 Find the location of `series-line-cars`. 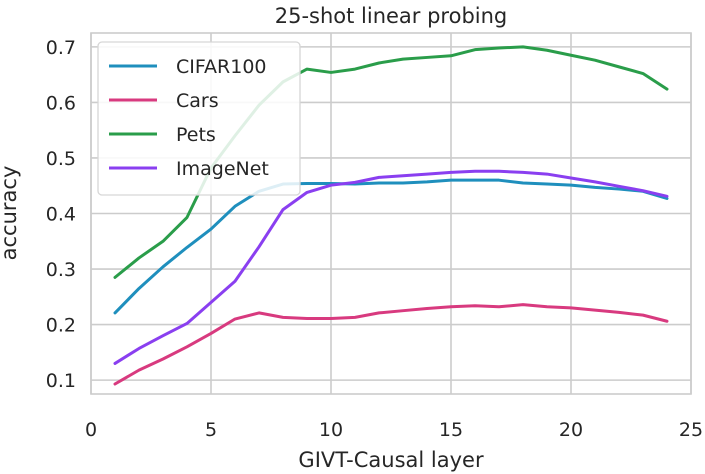

series-line-cars is located at coordinates (391, 344).